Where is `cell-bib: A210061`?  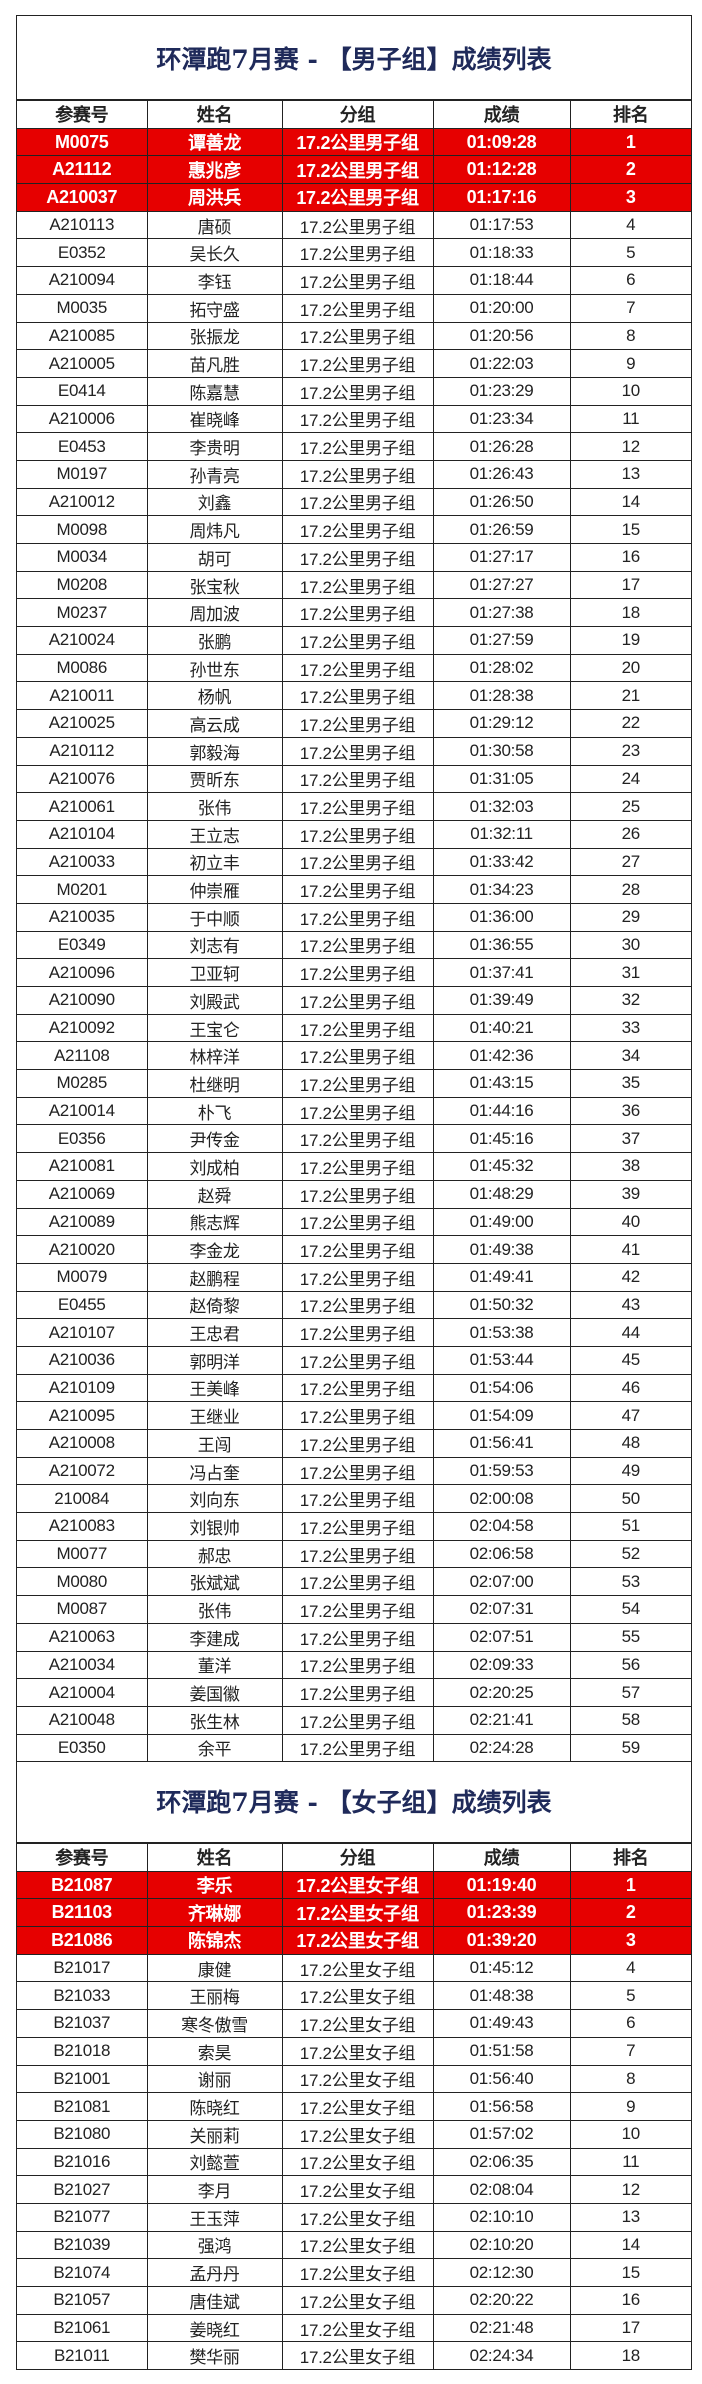
cell-bib: A210061 is located at coordinates (82, 806).